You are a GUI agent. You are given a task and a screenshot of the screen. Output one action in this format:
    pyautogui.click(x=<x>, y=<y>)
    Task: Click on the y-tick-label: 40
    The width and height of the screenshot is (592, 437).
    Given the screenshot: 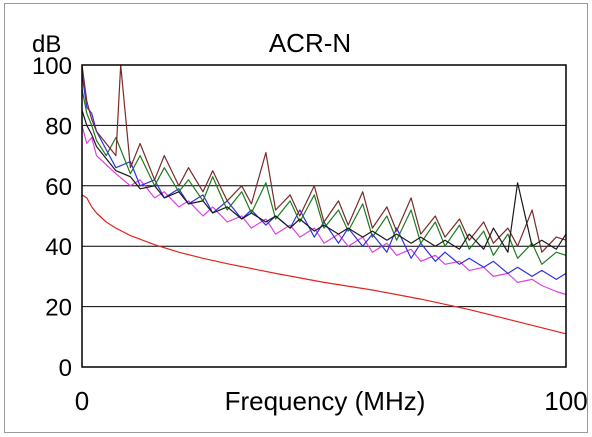 What is the action you would take?
    pyautogui.click(x=58, y=247)
    